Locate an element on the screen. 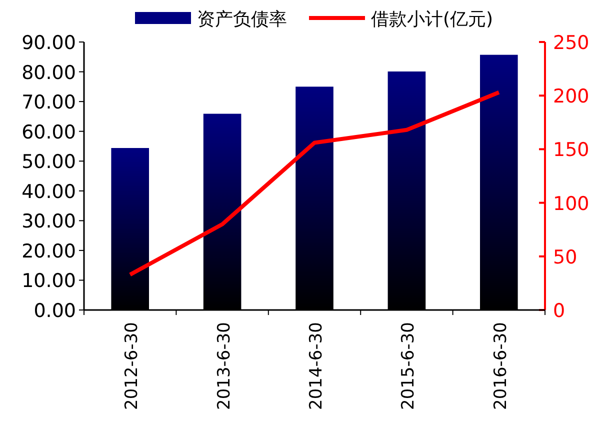 The image size is (606, 421). y2-tick-label: 50 is located at coordinates (565, 257).